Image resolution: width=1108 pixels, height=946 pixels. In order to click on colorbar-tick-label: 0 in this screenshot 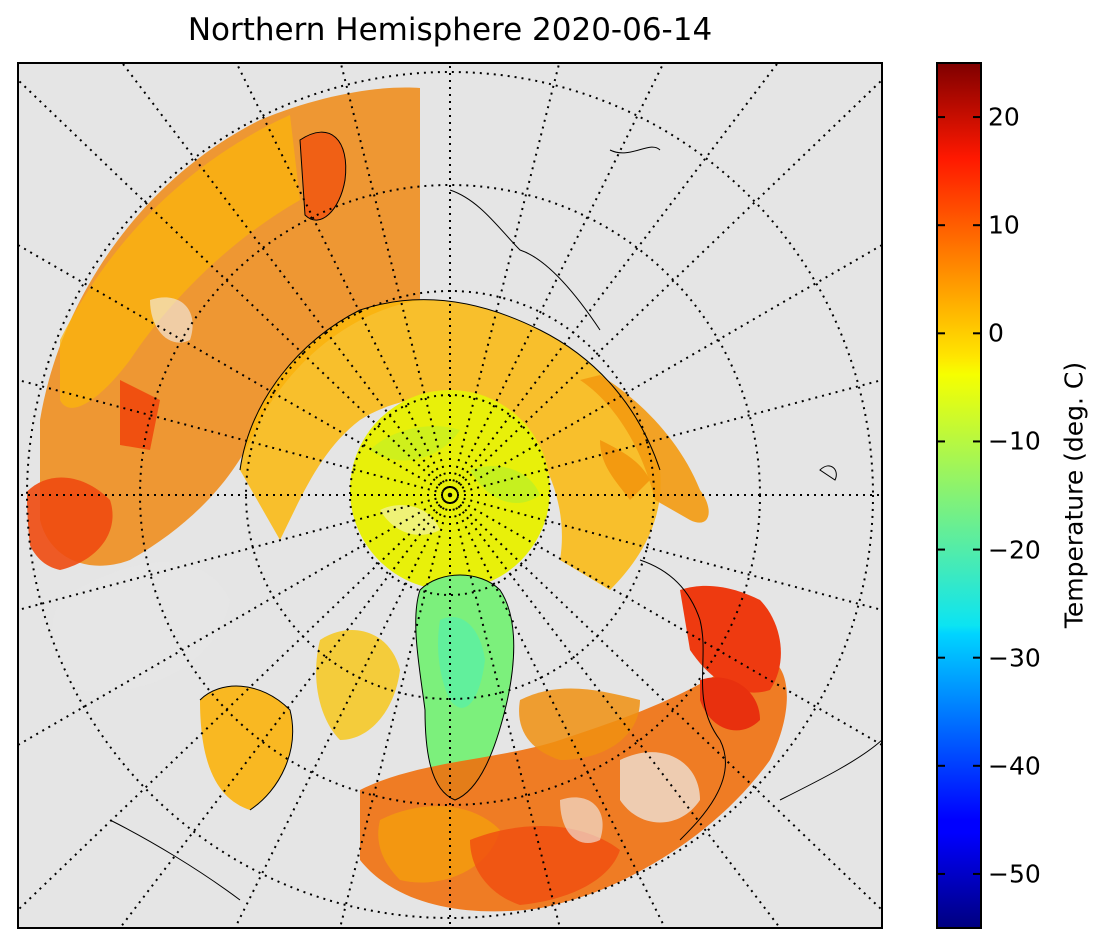, I will do `click(996, 333)`.